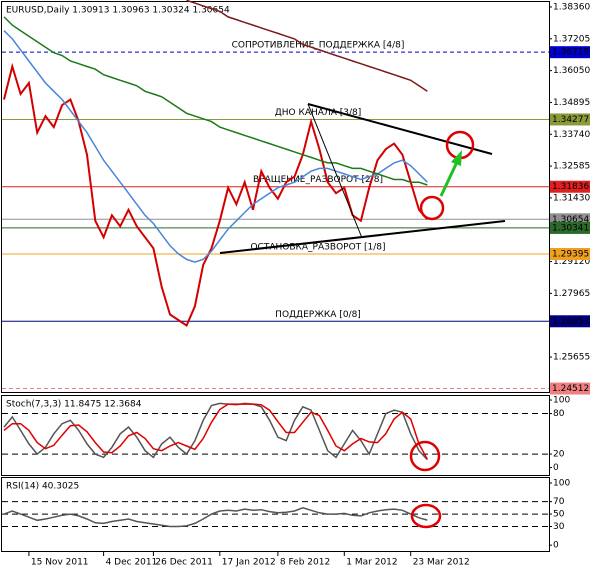 The image size is (591, 572). I want to click on price-tag-label: 1.24512, so click(570, 389).